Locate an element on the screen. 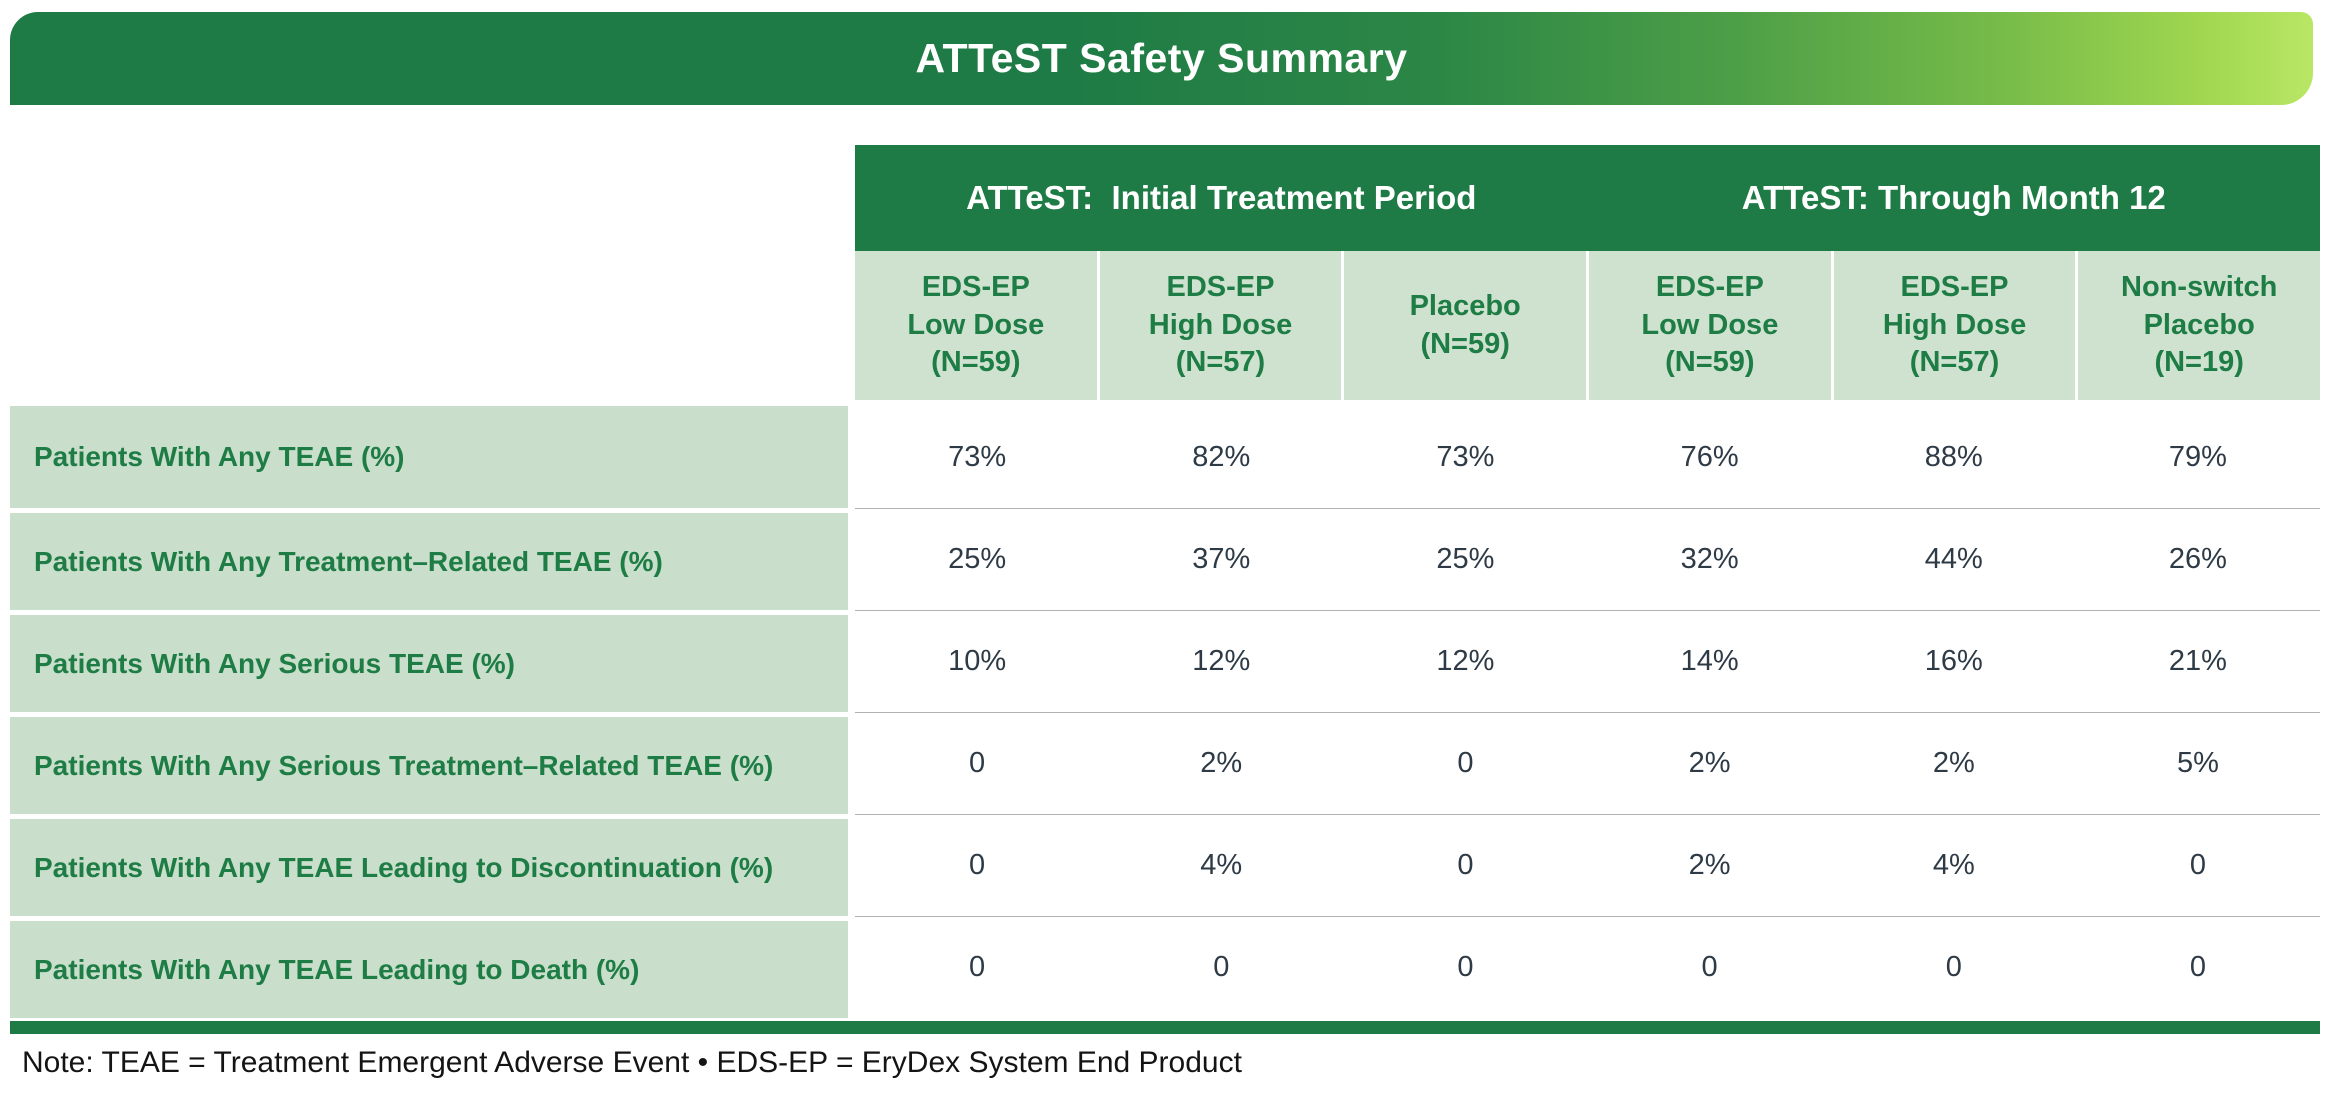 The height and width of the screenshot is (1102, 2330). group-header-initial-treatment-period: ATTeST: Initial Treatment Period is located at coordinates (1221, 197).